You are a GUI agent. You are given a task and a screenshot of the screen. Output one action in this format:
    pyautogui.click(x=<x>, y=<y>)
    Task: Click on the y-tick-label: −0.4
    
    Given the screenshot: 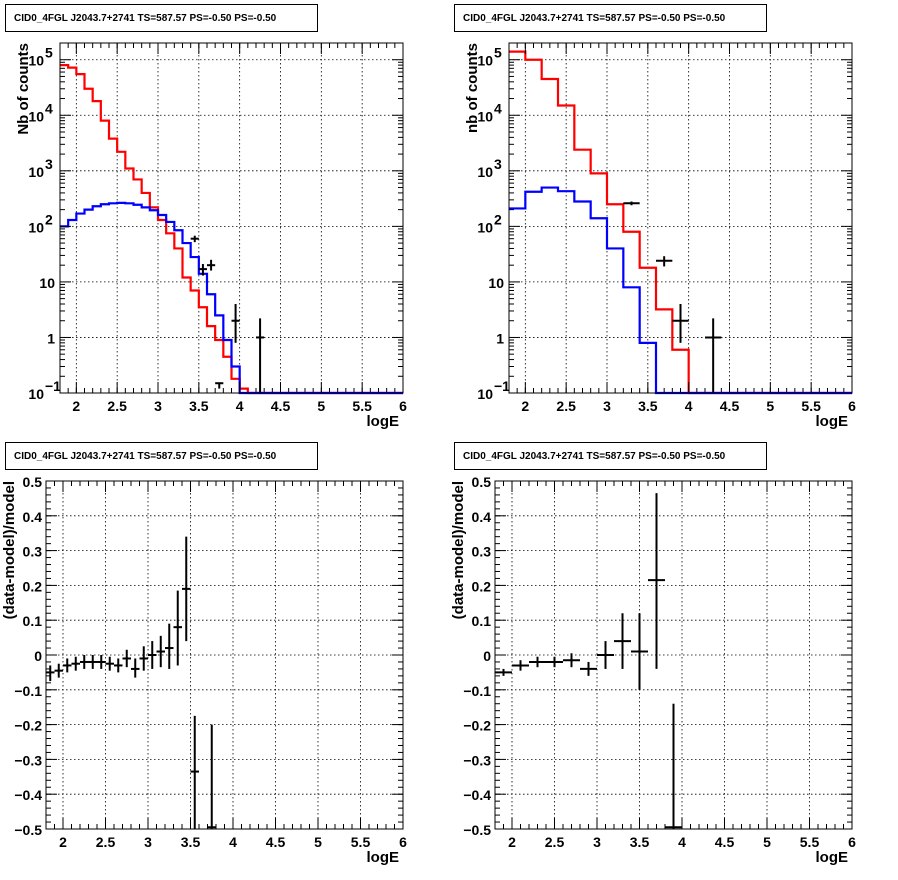 What is the action you would take?
    pyautogui.click(x=477, y=795)
    